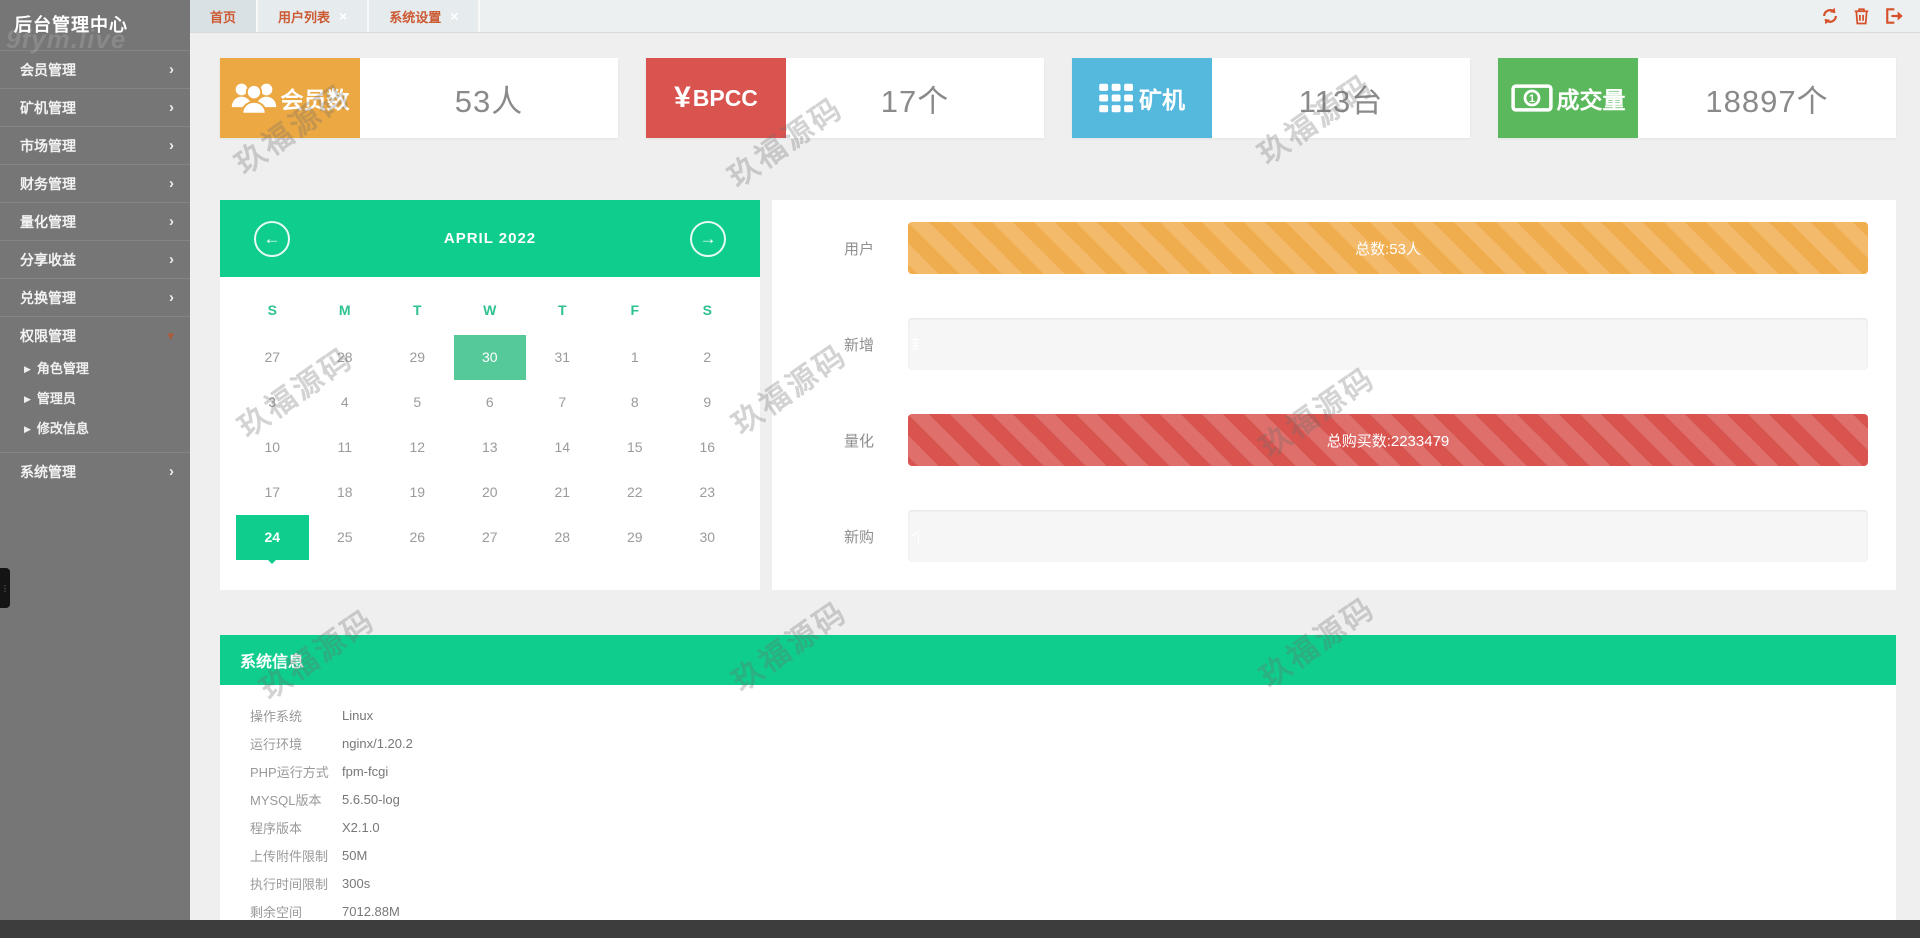 This screenshot has height=938, width=1920. Describe the element at coordinates (707, 447) in the screenshot. I see `calendar-day: 16` at that location.